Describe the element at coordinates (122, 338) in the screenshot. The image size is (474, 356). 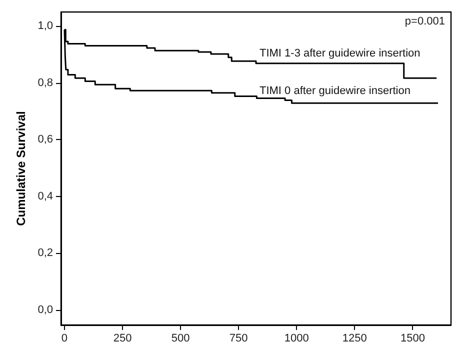
I see `x-tick-label: 250` at that location.